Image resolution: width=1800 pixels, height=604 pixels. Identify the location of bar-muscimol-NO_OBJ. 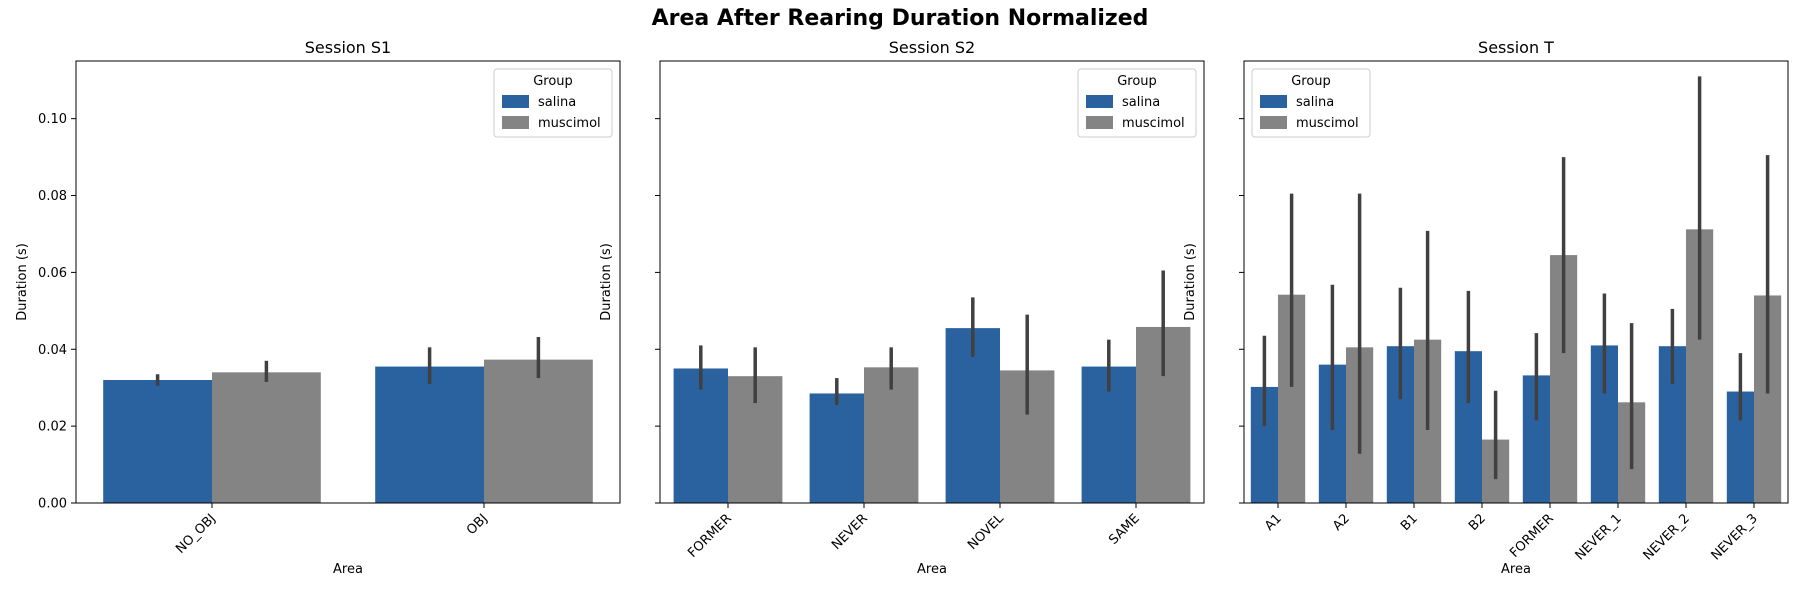
(266, 437).